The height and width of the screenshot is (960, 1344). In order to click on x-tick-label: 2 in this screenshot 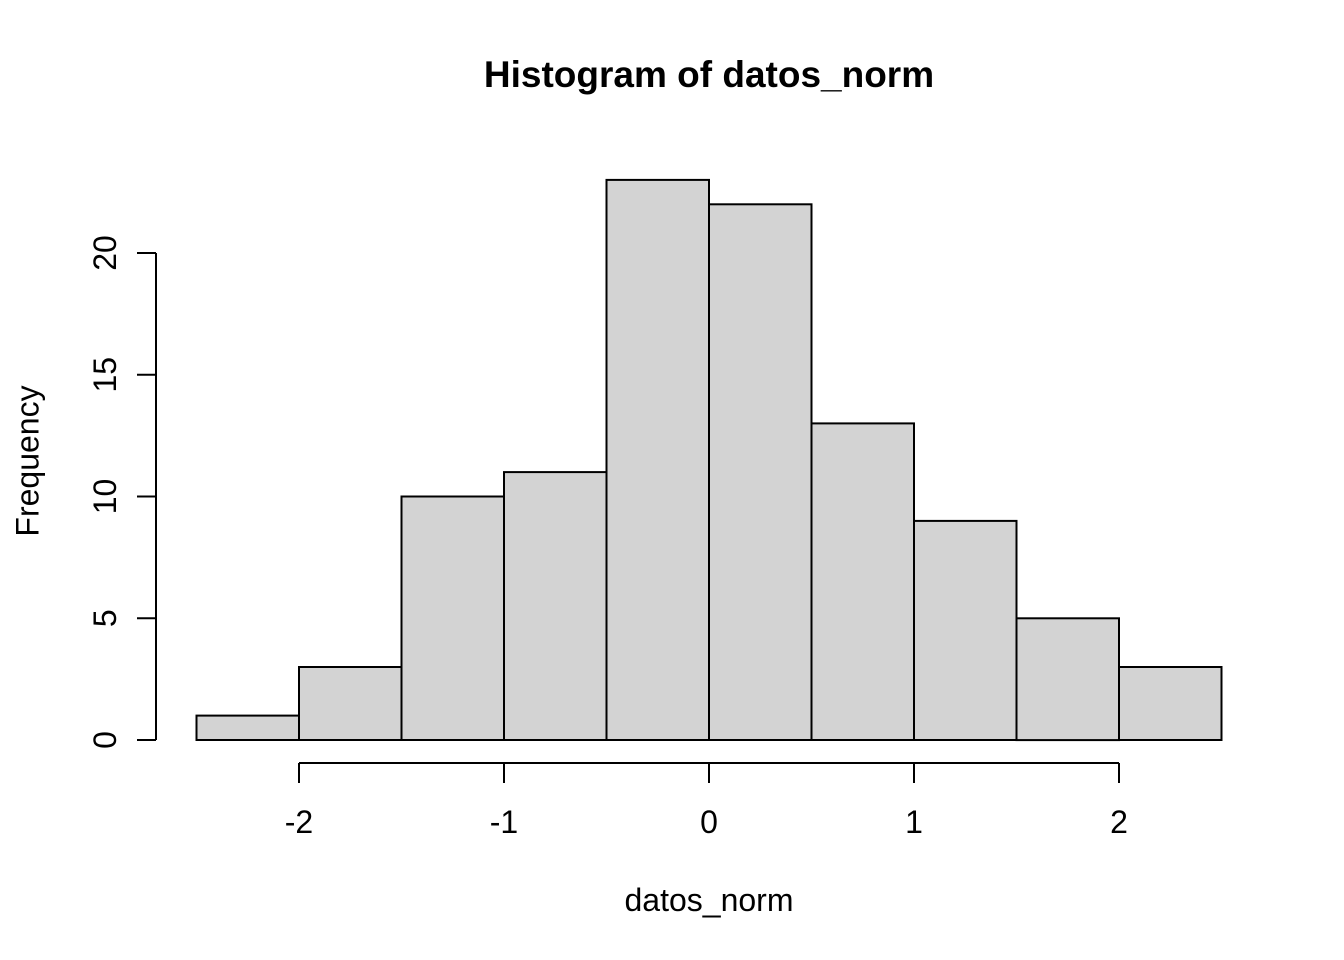, I will do `click(1119, 822)`.